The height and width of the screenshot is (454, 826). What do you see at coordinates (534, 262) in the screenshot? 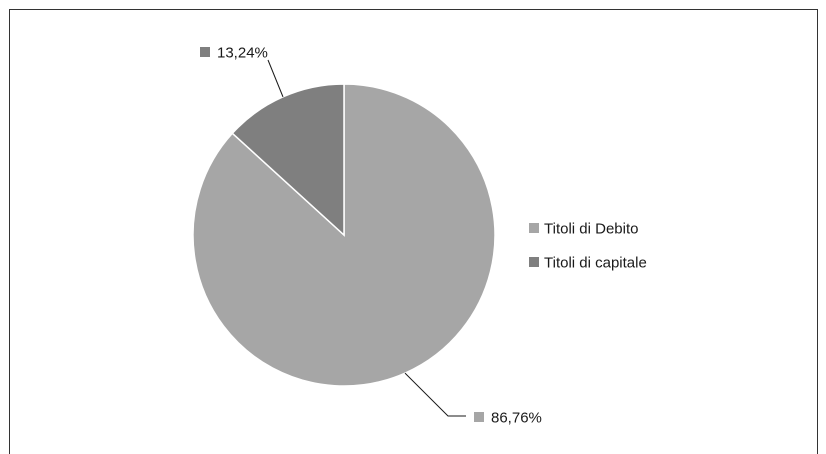
I see `legend-swatch-capitale` at bounding box center [534, 262].